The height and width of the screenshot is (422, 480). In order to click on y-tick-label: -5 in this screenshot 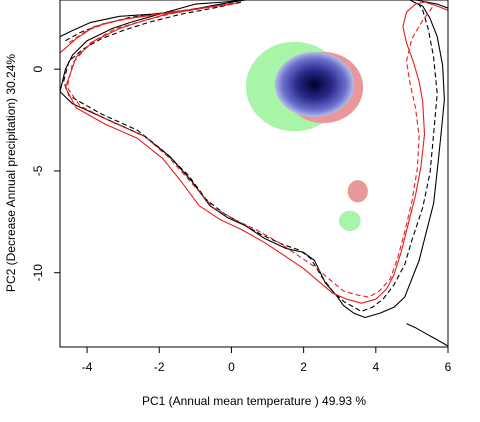, I will do `click(38, 170)`.